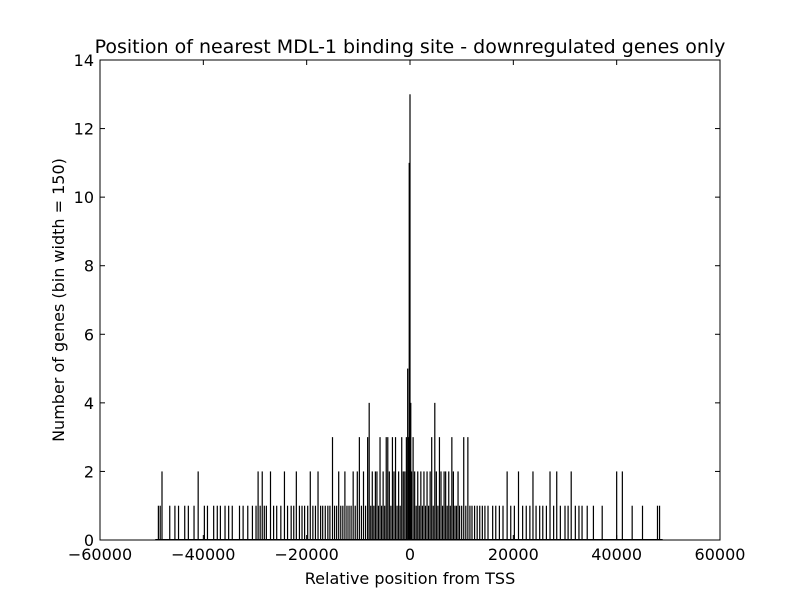 This screenshot has width=800, height=600. I want to click on y-tick-label: 0, so click(89, 540).